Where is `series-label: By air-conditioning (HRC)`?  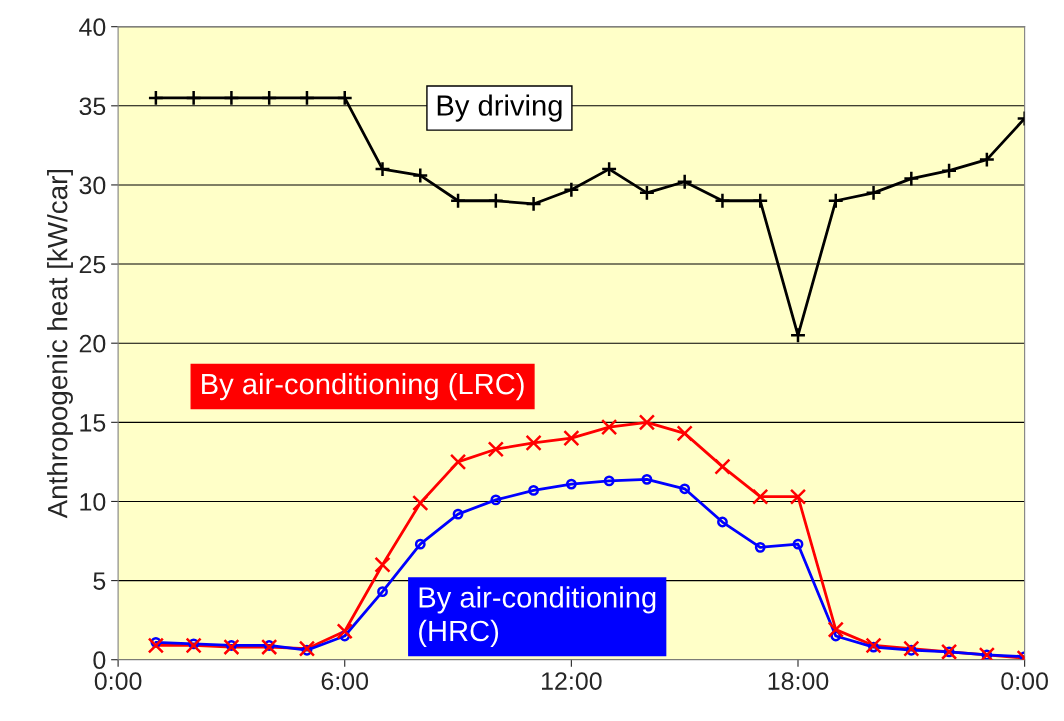
series-label: By air-conditioning (HRC) is located at coordinates (537, 617).